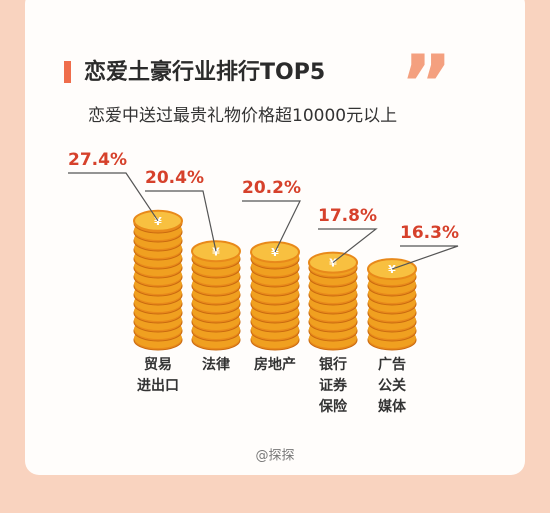 The image size is (550, 513). Describe the element at coordinates (426, 84) in the screenshot. I see `quote-mark: ”` at that location.